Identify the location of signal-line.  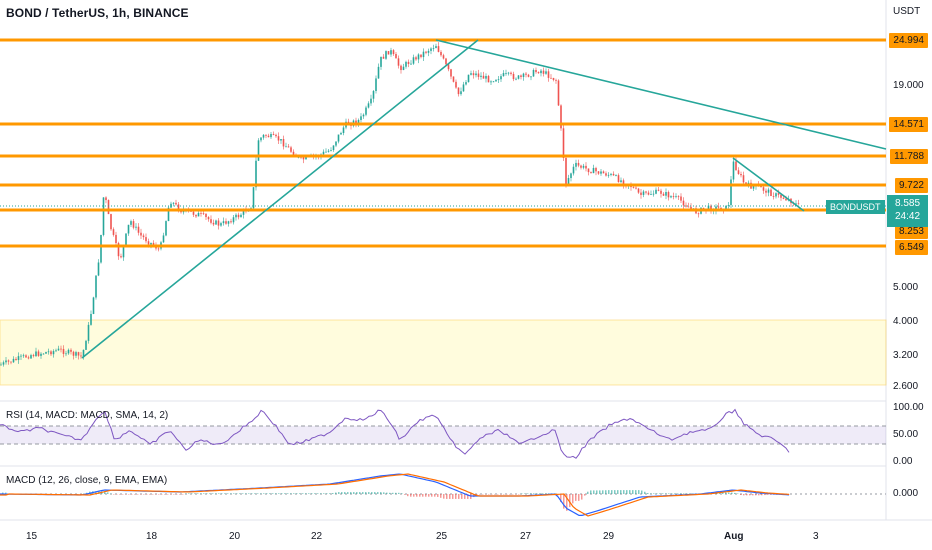
(395, 495).